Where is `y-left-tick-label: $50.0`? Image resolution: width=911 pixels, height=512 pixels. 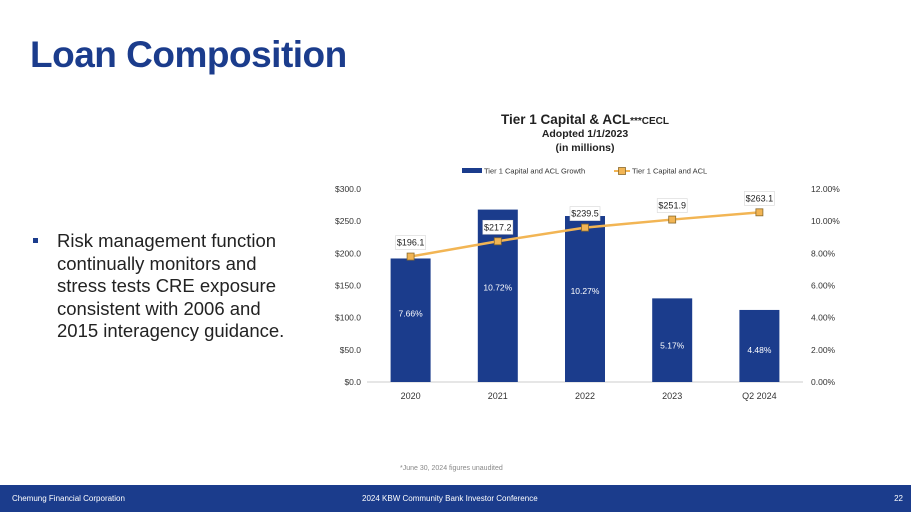 y-left-tick-label: $50.0 is located at coordinates (351, 350).